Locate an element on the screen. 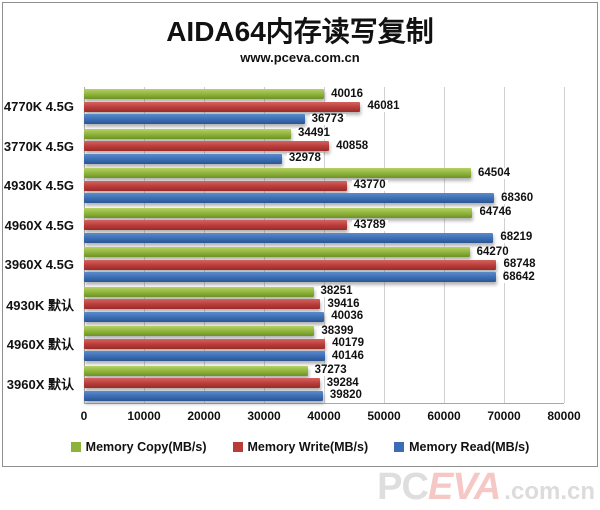 The height and width of the screenshot is (510, 600). bar-group: 64270 68748 68642 is located at coordinates (324, 265).